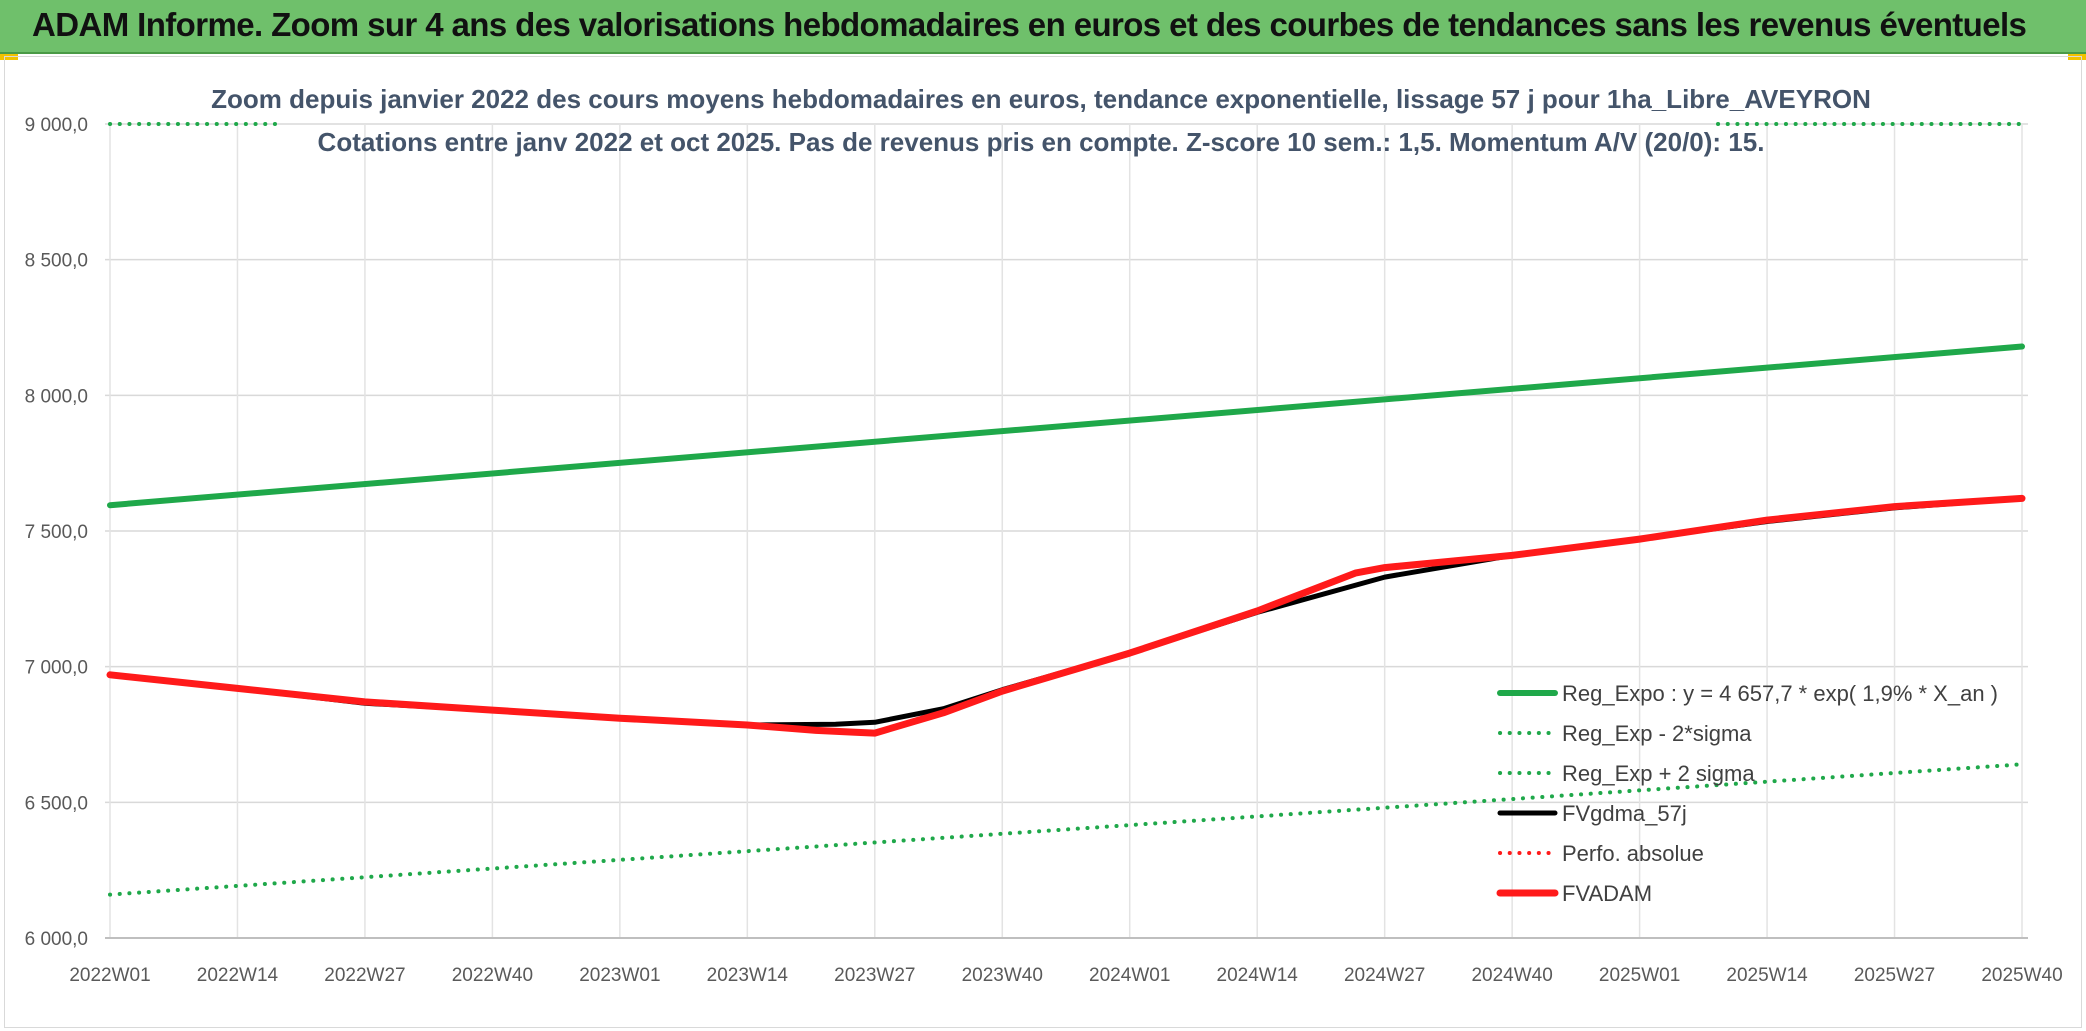 This screenshot has height=1031, width=2086. What do you see at coordinates (109, 975) in the screenshot?
I see `x-tick-label: 2022W01` at bounding box center [109, 975].